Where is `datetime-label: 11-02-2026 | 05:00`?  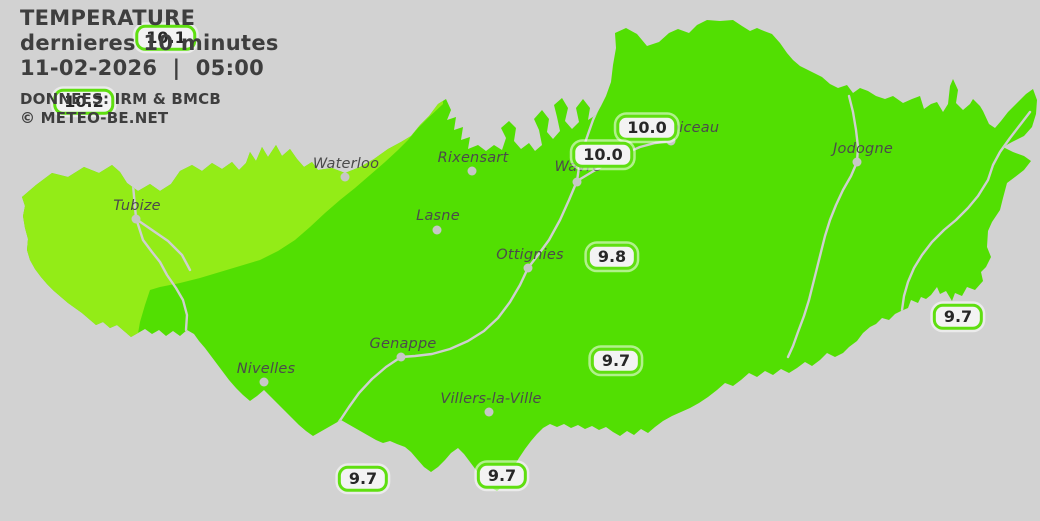 datetime-label: 11-02-2026 | 05:00 is located at coordinates (142, 68).